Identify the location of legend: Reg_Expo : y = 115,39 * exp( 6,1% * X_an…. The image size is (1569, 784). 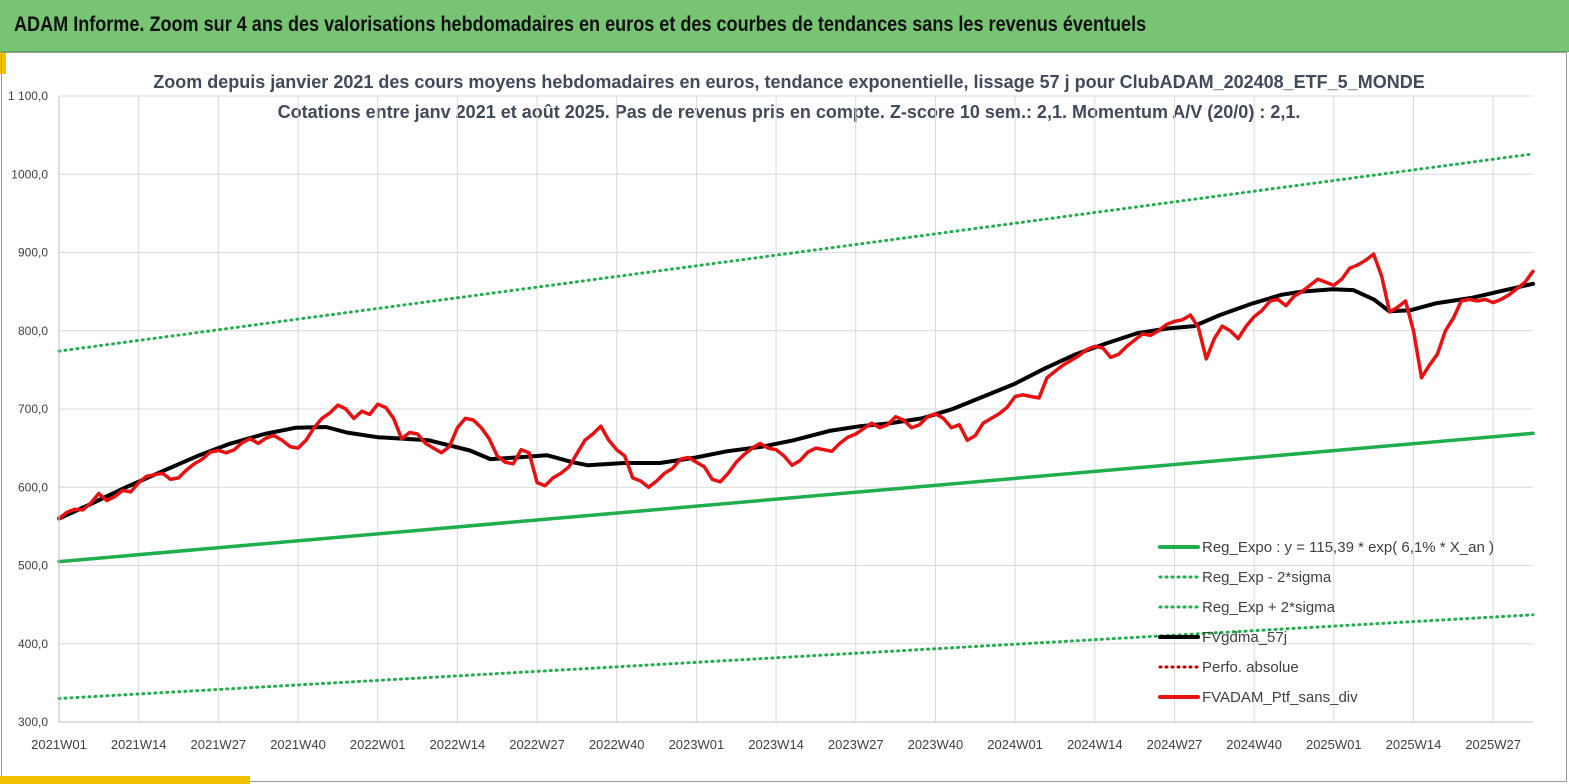
(1326, 622).